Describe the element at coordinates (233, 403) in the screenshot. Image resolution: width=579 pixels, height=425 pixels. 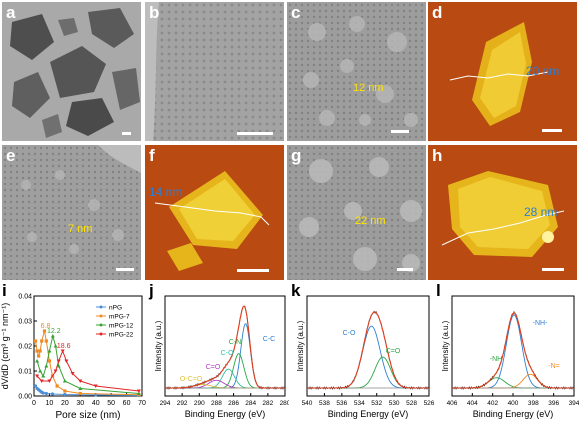
I see `chart-j-xtick-label: 286` at that location.